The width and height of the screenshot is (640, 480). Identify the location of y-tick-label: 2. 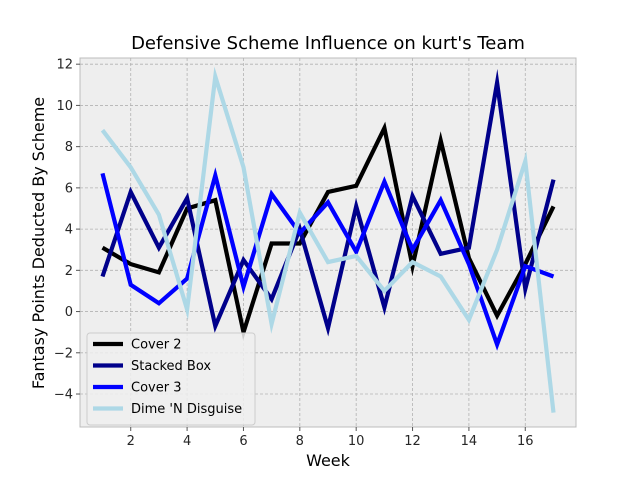
(69, 271).